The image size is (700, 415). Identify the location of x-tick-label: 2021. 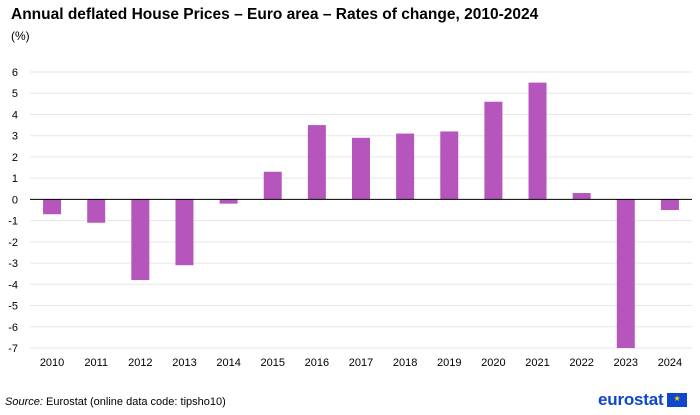
(537, 363).